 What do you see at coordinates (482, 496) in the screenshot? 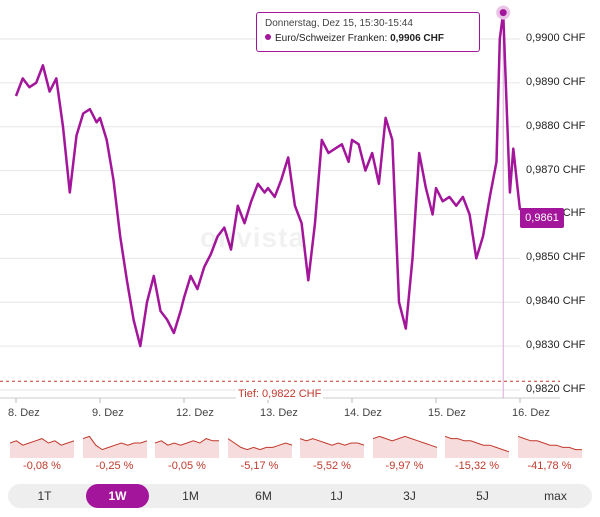
I see `period-button-5j: 5J` at bounding box center [482, 496].